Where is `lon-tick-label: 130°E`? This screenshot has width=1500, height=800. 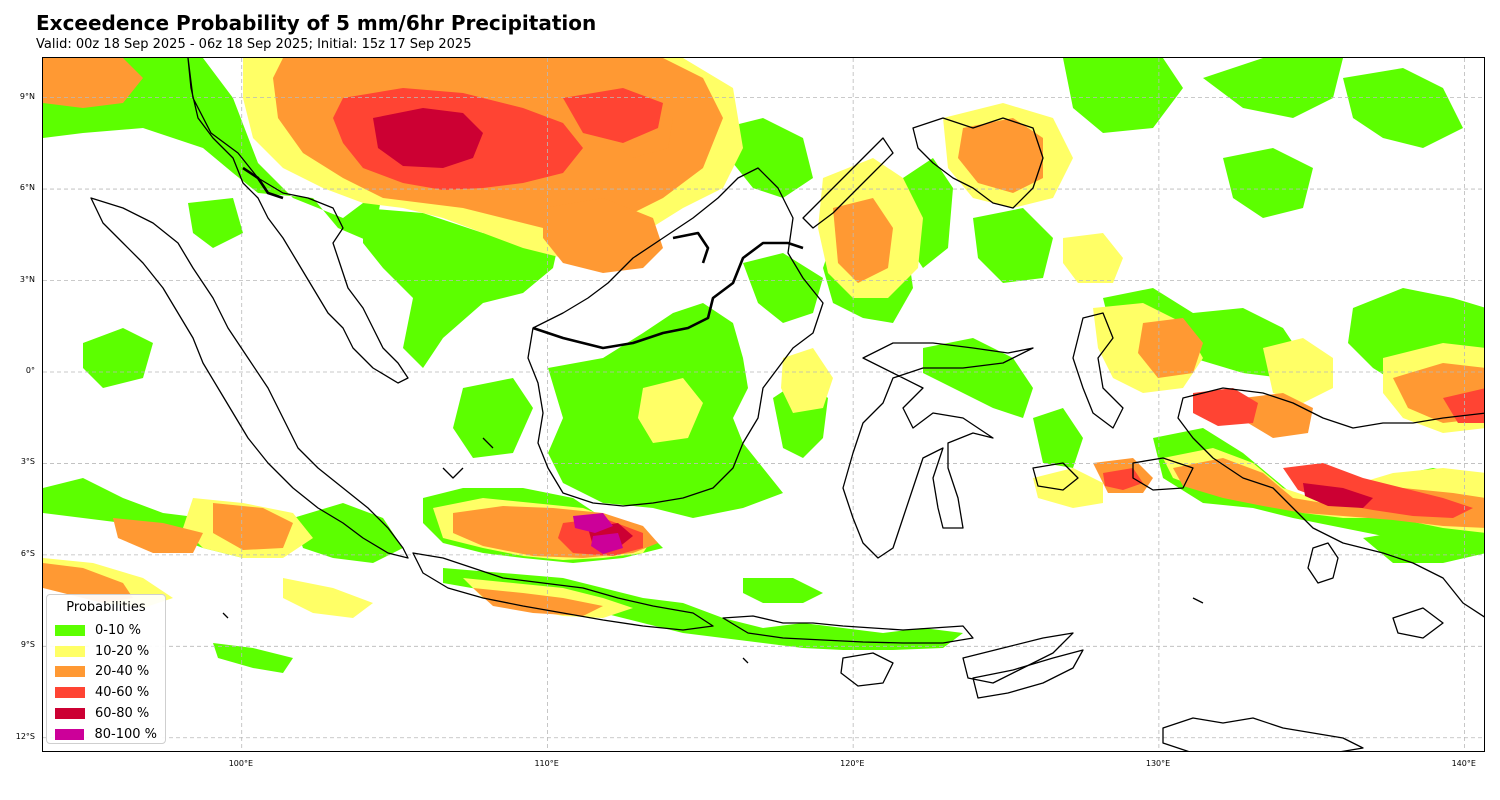 lon-tick-label: 130°E is located at coordinates (1158, 763).